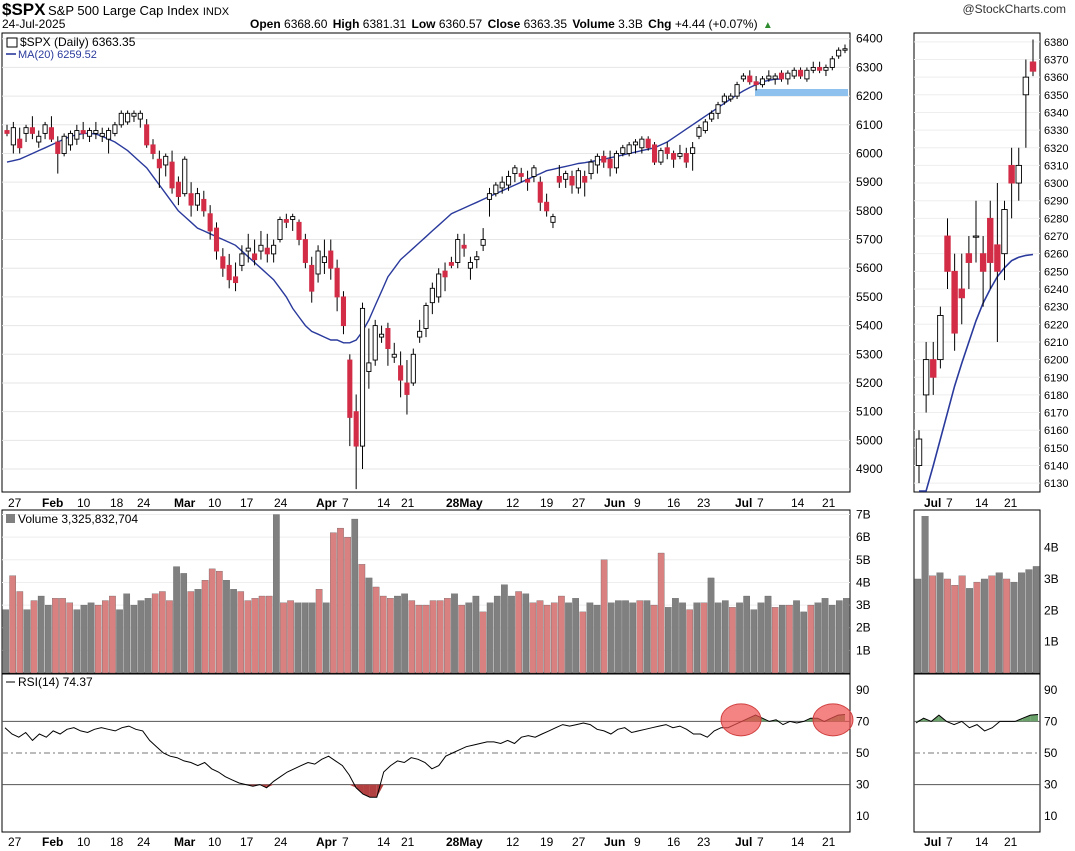  I want to click on inset-rsi-tick-label: 70, so click(1051, 721).